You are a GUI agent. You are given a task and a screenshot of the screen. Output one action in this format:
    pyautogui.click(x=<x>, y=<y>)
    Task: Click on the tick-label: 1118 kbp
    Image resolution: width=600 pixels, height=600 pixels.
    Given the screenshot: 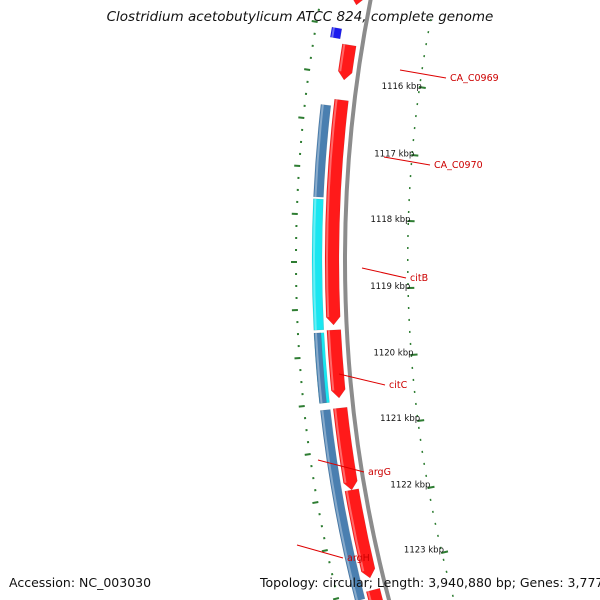 What is the action you would take?
    pyautogui.click(x=391, y=220)
    